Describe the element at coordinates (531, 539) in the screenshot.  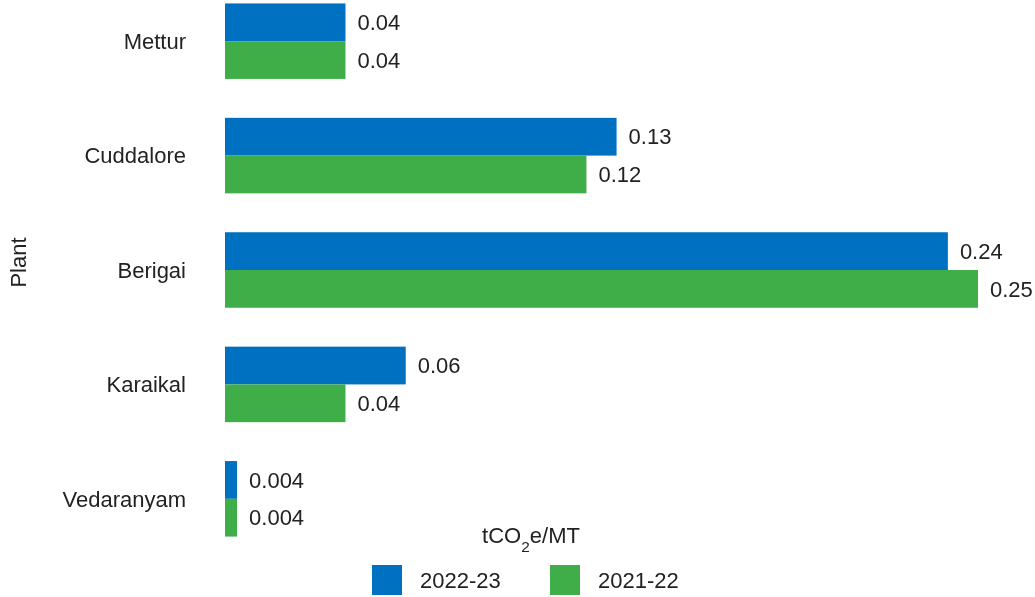
I see `x-axis-title: tCO$_{2}$e/MT` at that location.